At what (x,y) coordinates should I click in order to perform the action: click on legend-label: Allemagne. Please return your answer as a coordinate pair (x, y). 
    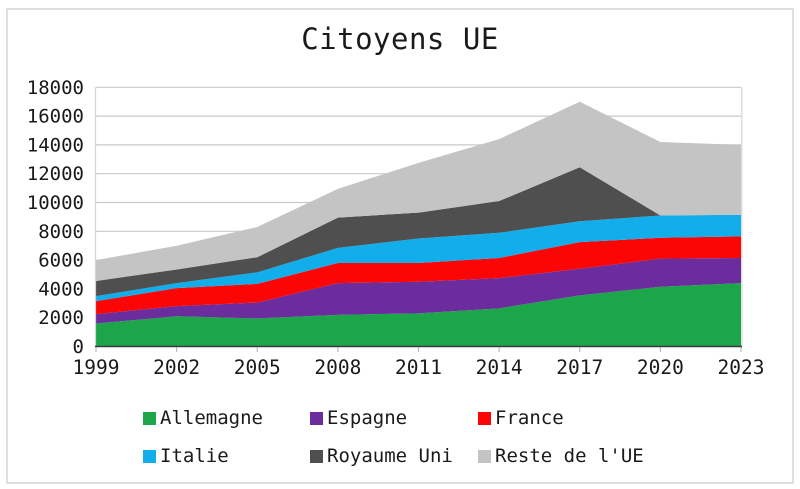
    Looking at the image, I should click on (211, 418).